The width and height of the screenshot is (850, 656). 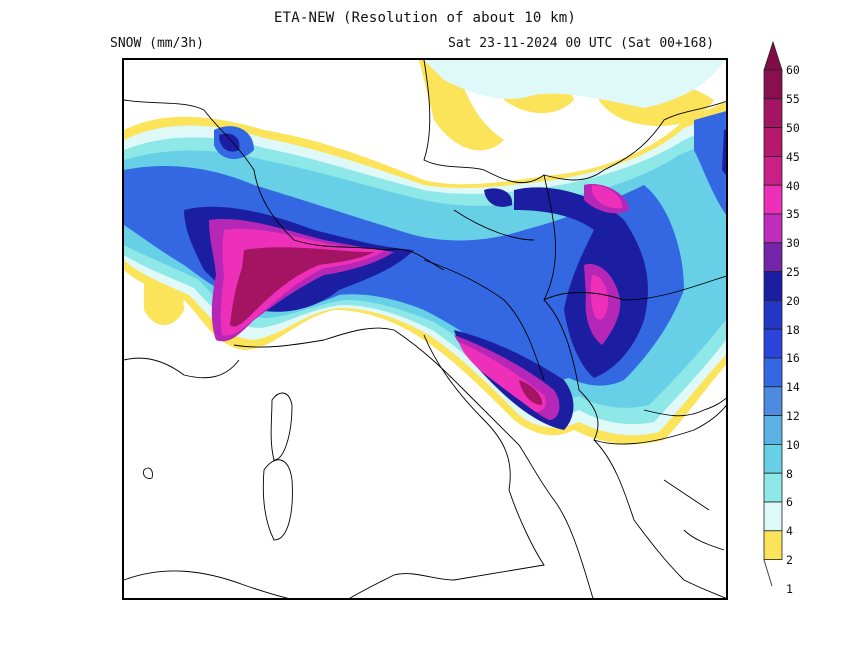 What do you see at coordinates (773, 313) in the screenshot?
I see `colorbar-scale` at bounding box center [773, 313].